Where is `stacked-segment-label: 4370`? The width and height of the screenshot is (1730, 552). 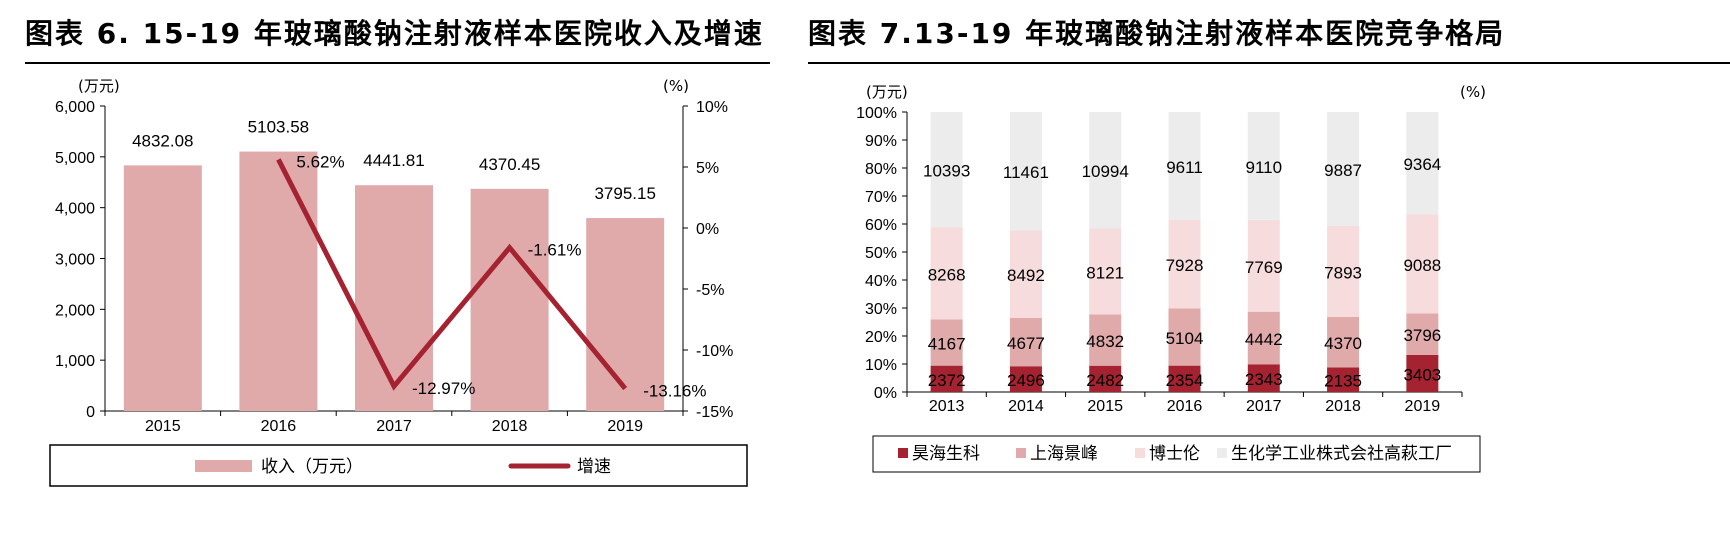 stacked-segment-label: 4370 is located at coordinates (1343, 343).